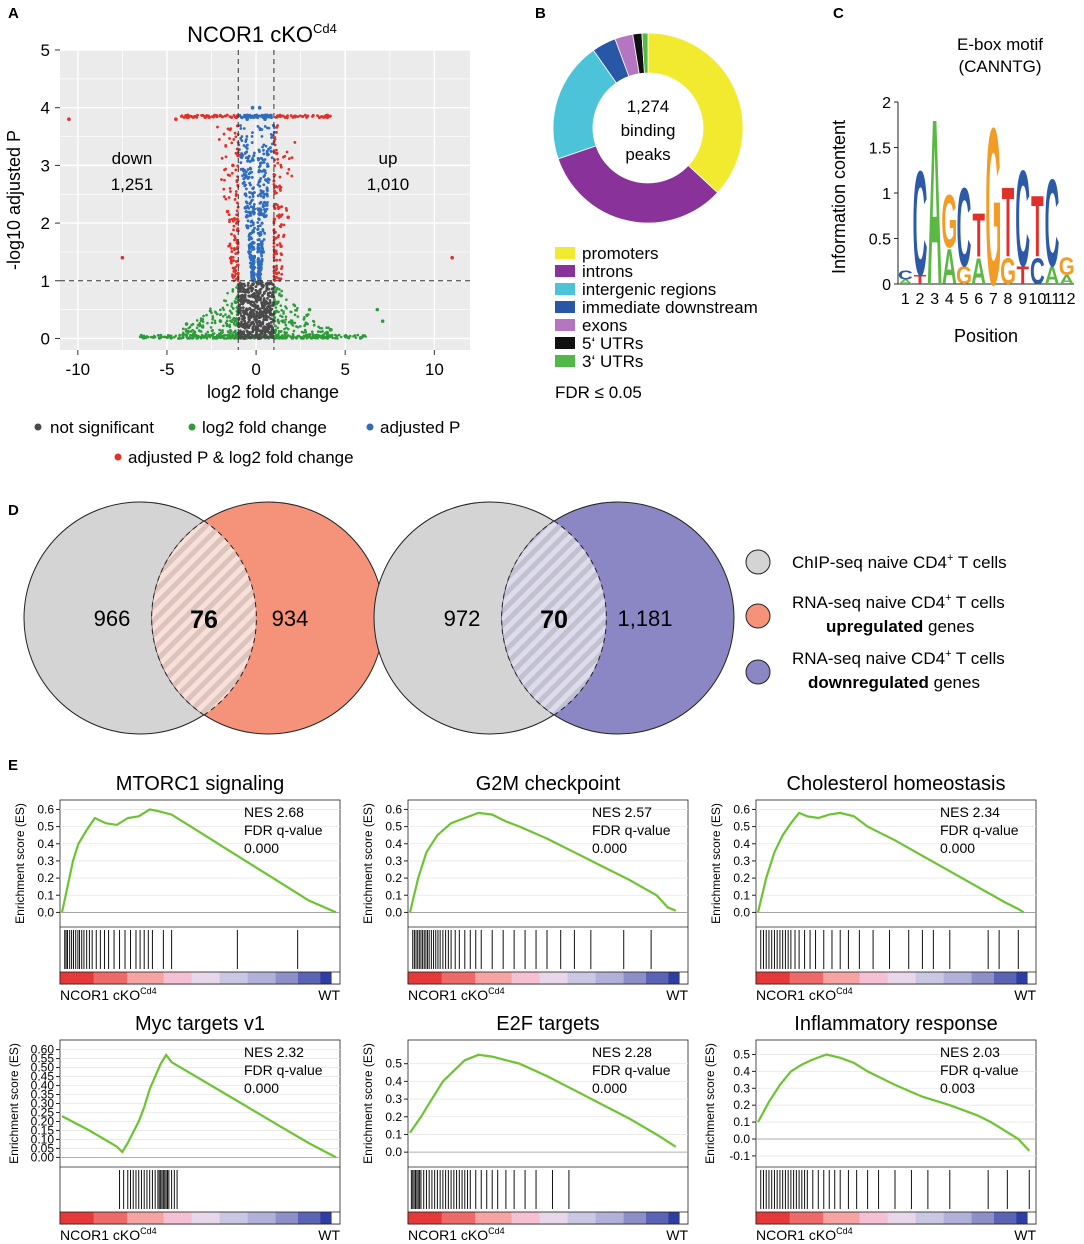  I want to click on gsea-fdr-value: 0.000, so click(609, 1088).